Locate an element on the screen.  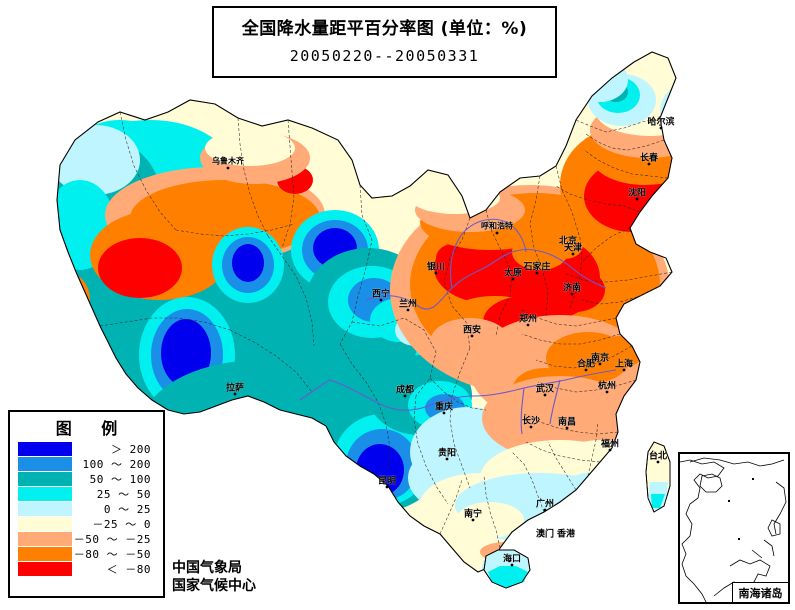
city-label: 香港 is located at coordinates (566, 534).